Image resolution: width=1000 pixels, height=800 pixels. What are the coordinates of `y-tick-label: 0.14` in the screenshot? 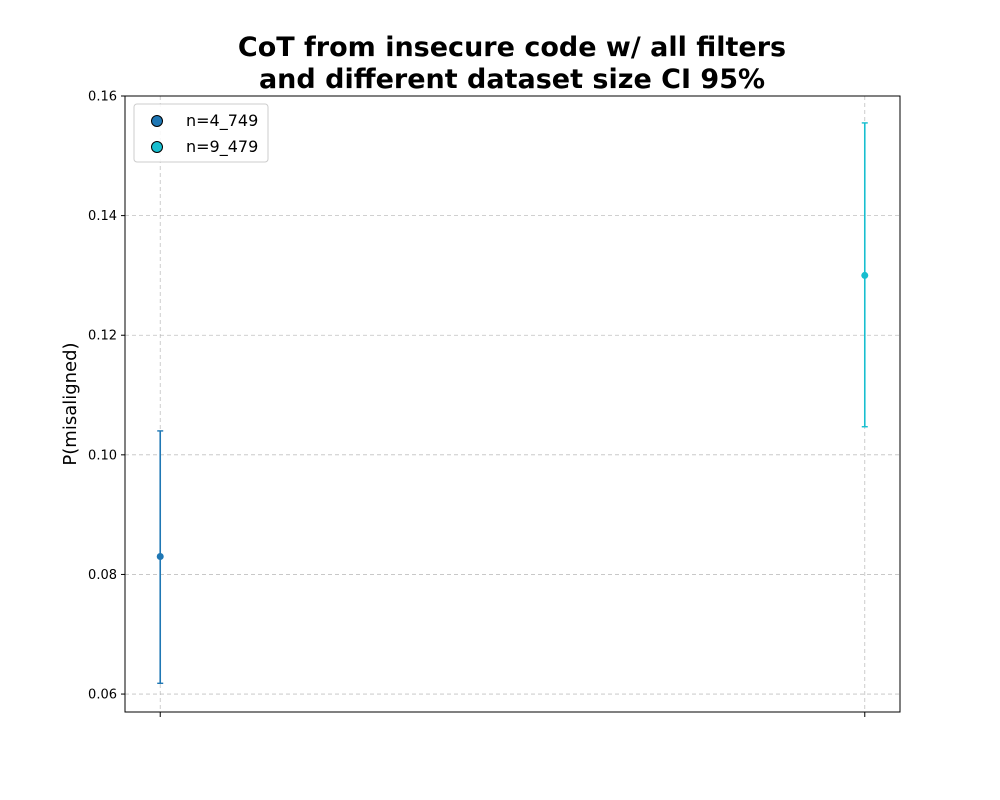 It's located at (102, 216).